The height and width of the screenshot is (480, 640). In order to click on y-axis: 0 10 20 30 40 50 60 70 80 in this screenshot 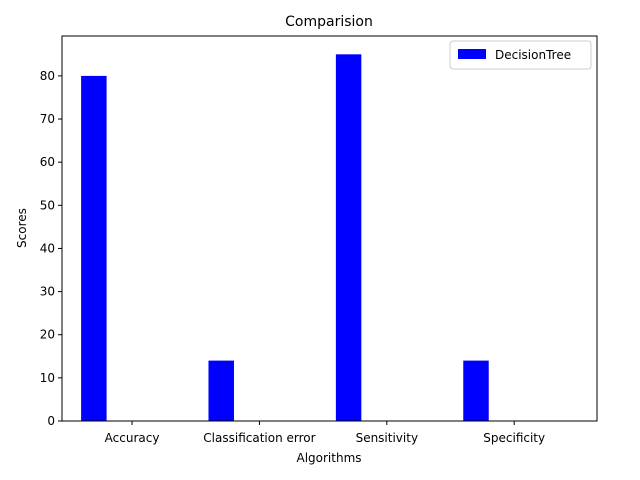, I will do `click(51, 248)`.